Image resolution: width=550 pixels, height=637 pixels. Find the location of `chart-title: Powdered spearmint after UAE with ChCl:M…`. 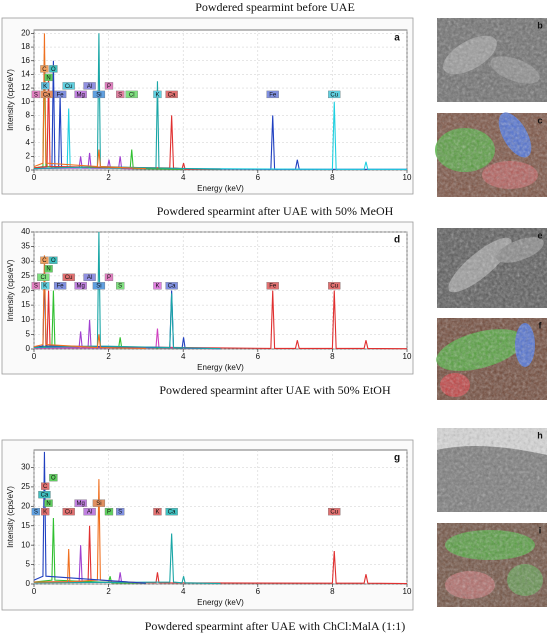

chart-title: Powdered spearmint after UAE with ChCl:M… is located at coordinates (275, 626).